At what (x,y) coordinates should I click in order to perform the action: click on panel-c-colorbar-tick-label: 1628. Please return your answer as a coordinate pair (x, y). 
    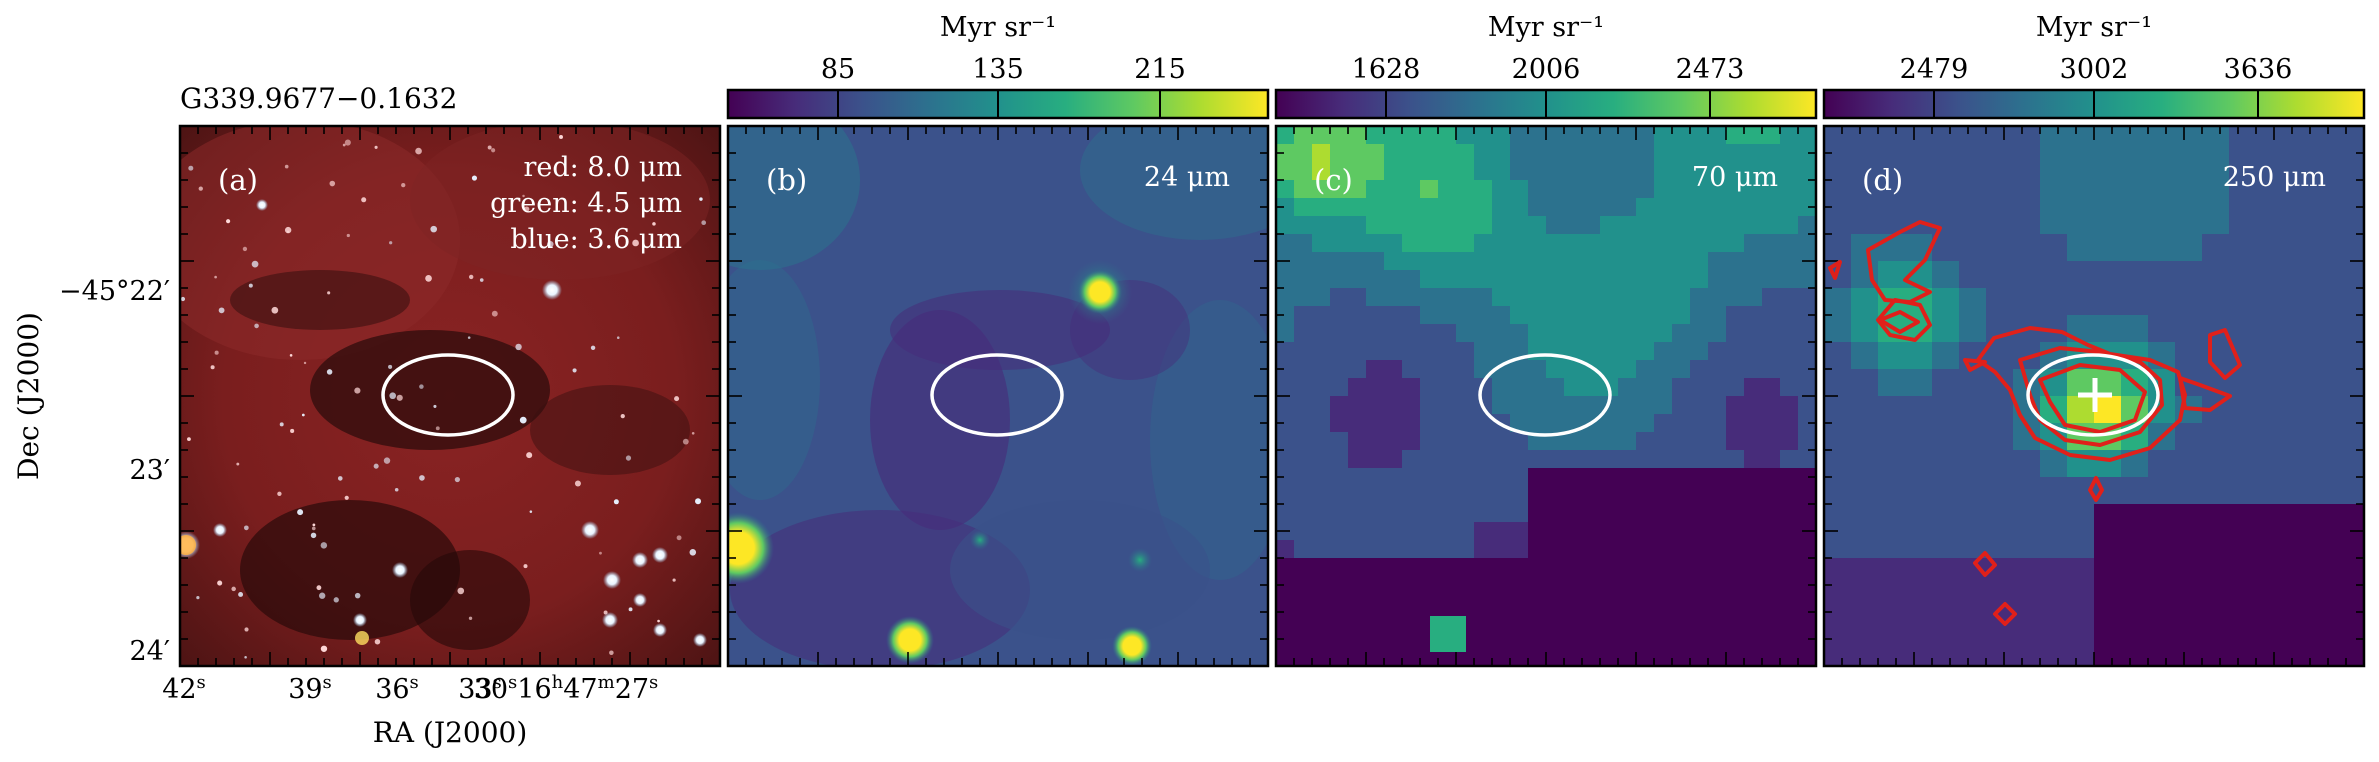
    Looking at the image, I should click on (1386, 69).